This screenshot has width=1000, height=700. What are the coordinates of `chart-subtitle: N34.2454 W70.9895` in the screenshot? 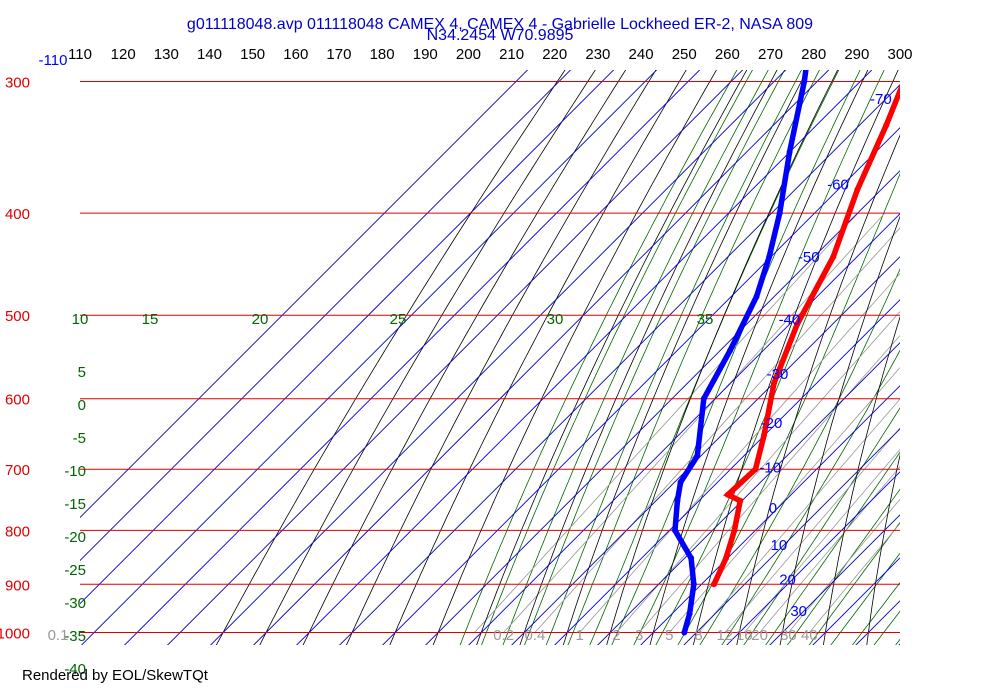 It's located at (500, 35).